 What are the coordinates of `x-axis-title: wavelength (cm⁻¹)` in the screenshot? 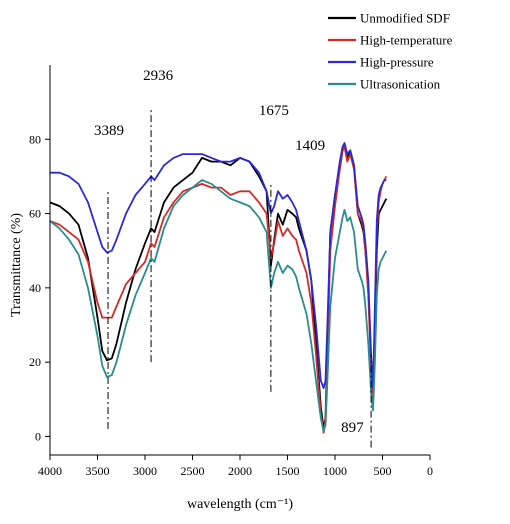 It's located at (240, 504).